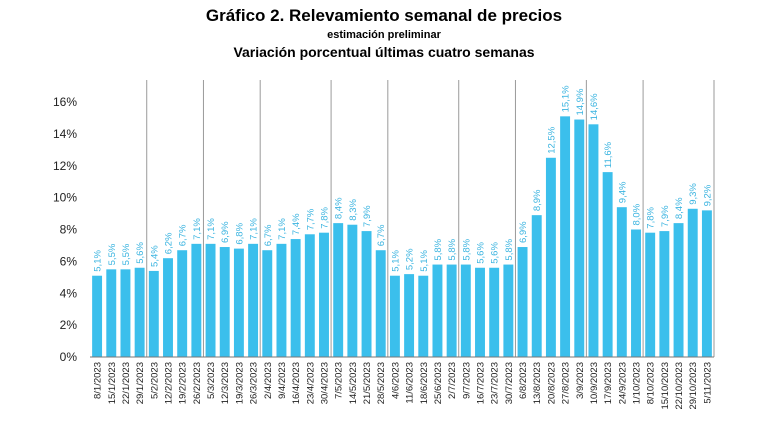  I want to click on x-tick-label: 9/4/2023, so click(282, 380).